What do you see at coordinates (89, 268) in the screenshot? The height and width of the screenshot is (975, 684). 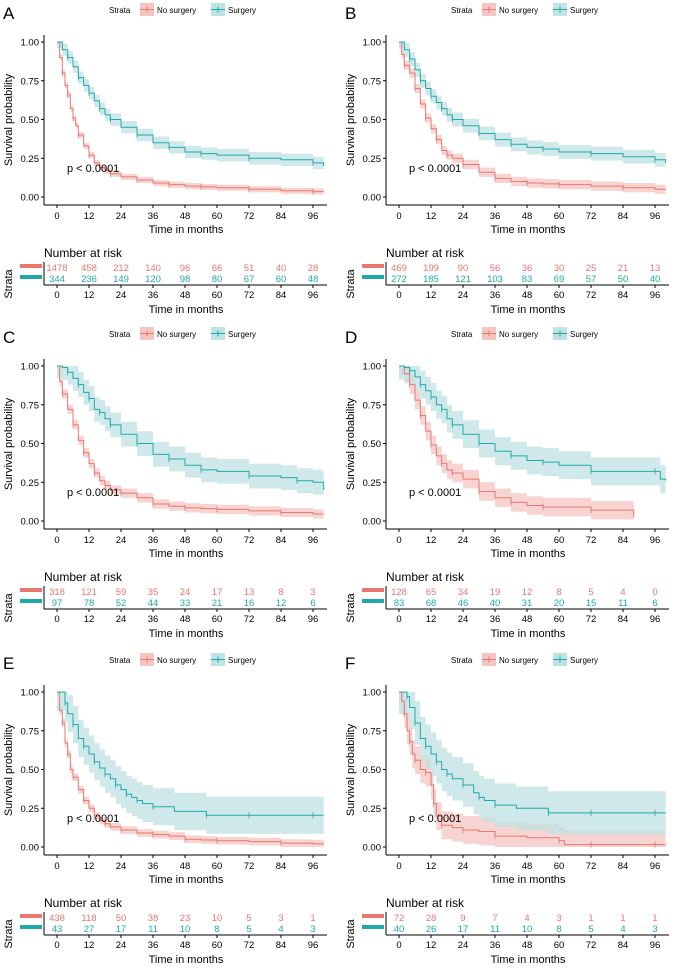 I see `risk-count-no-surgery: 458` at bounding box center [89, 268].